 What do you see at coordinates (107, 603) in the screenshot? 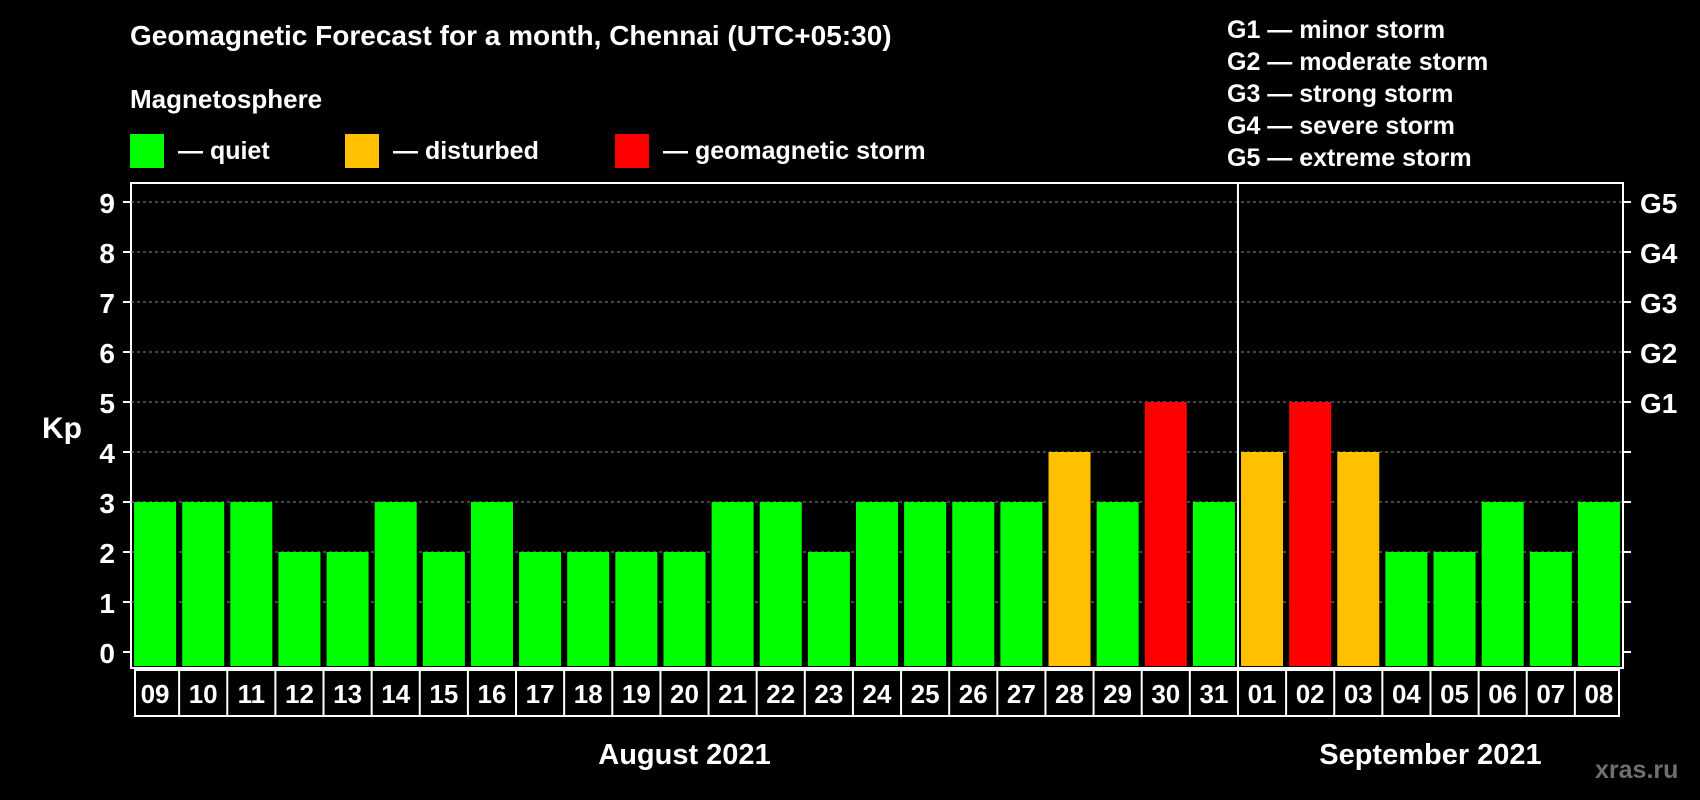
I see `y-tick-label-1: 1` at bounding box center [107, 603].